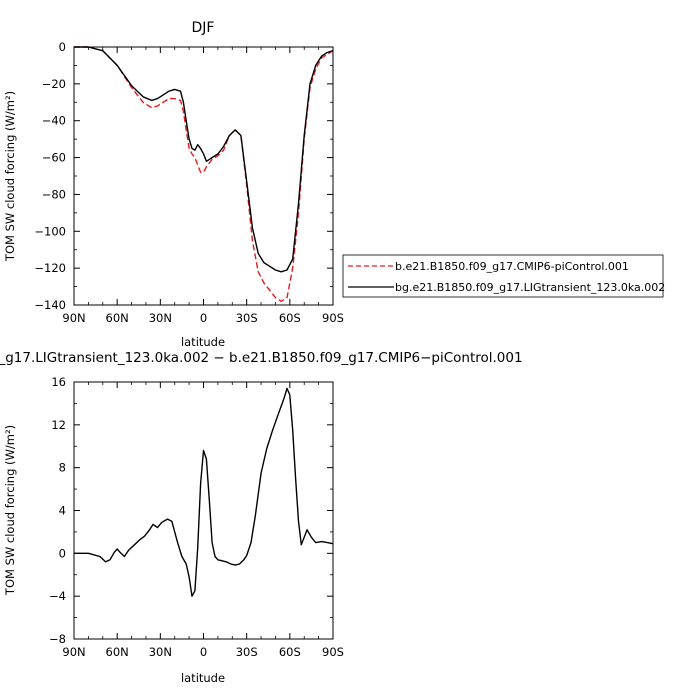 The image size is (700, 700). I want to click on b-ytick-label-6: −8, so click(57, 639).